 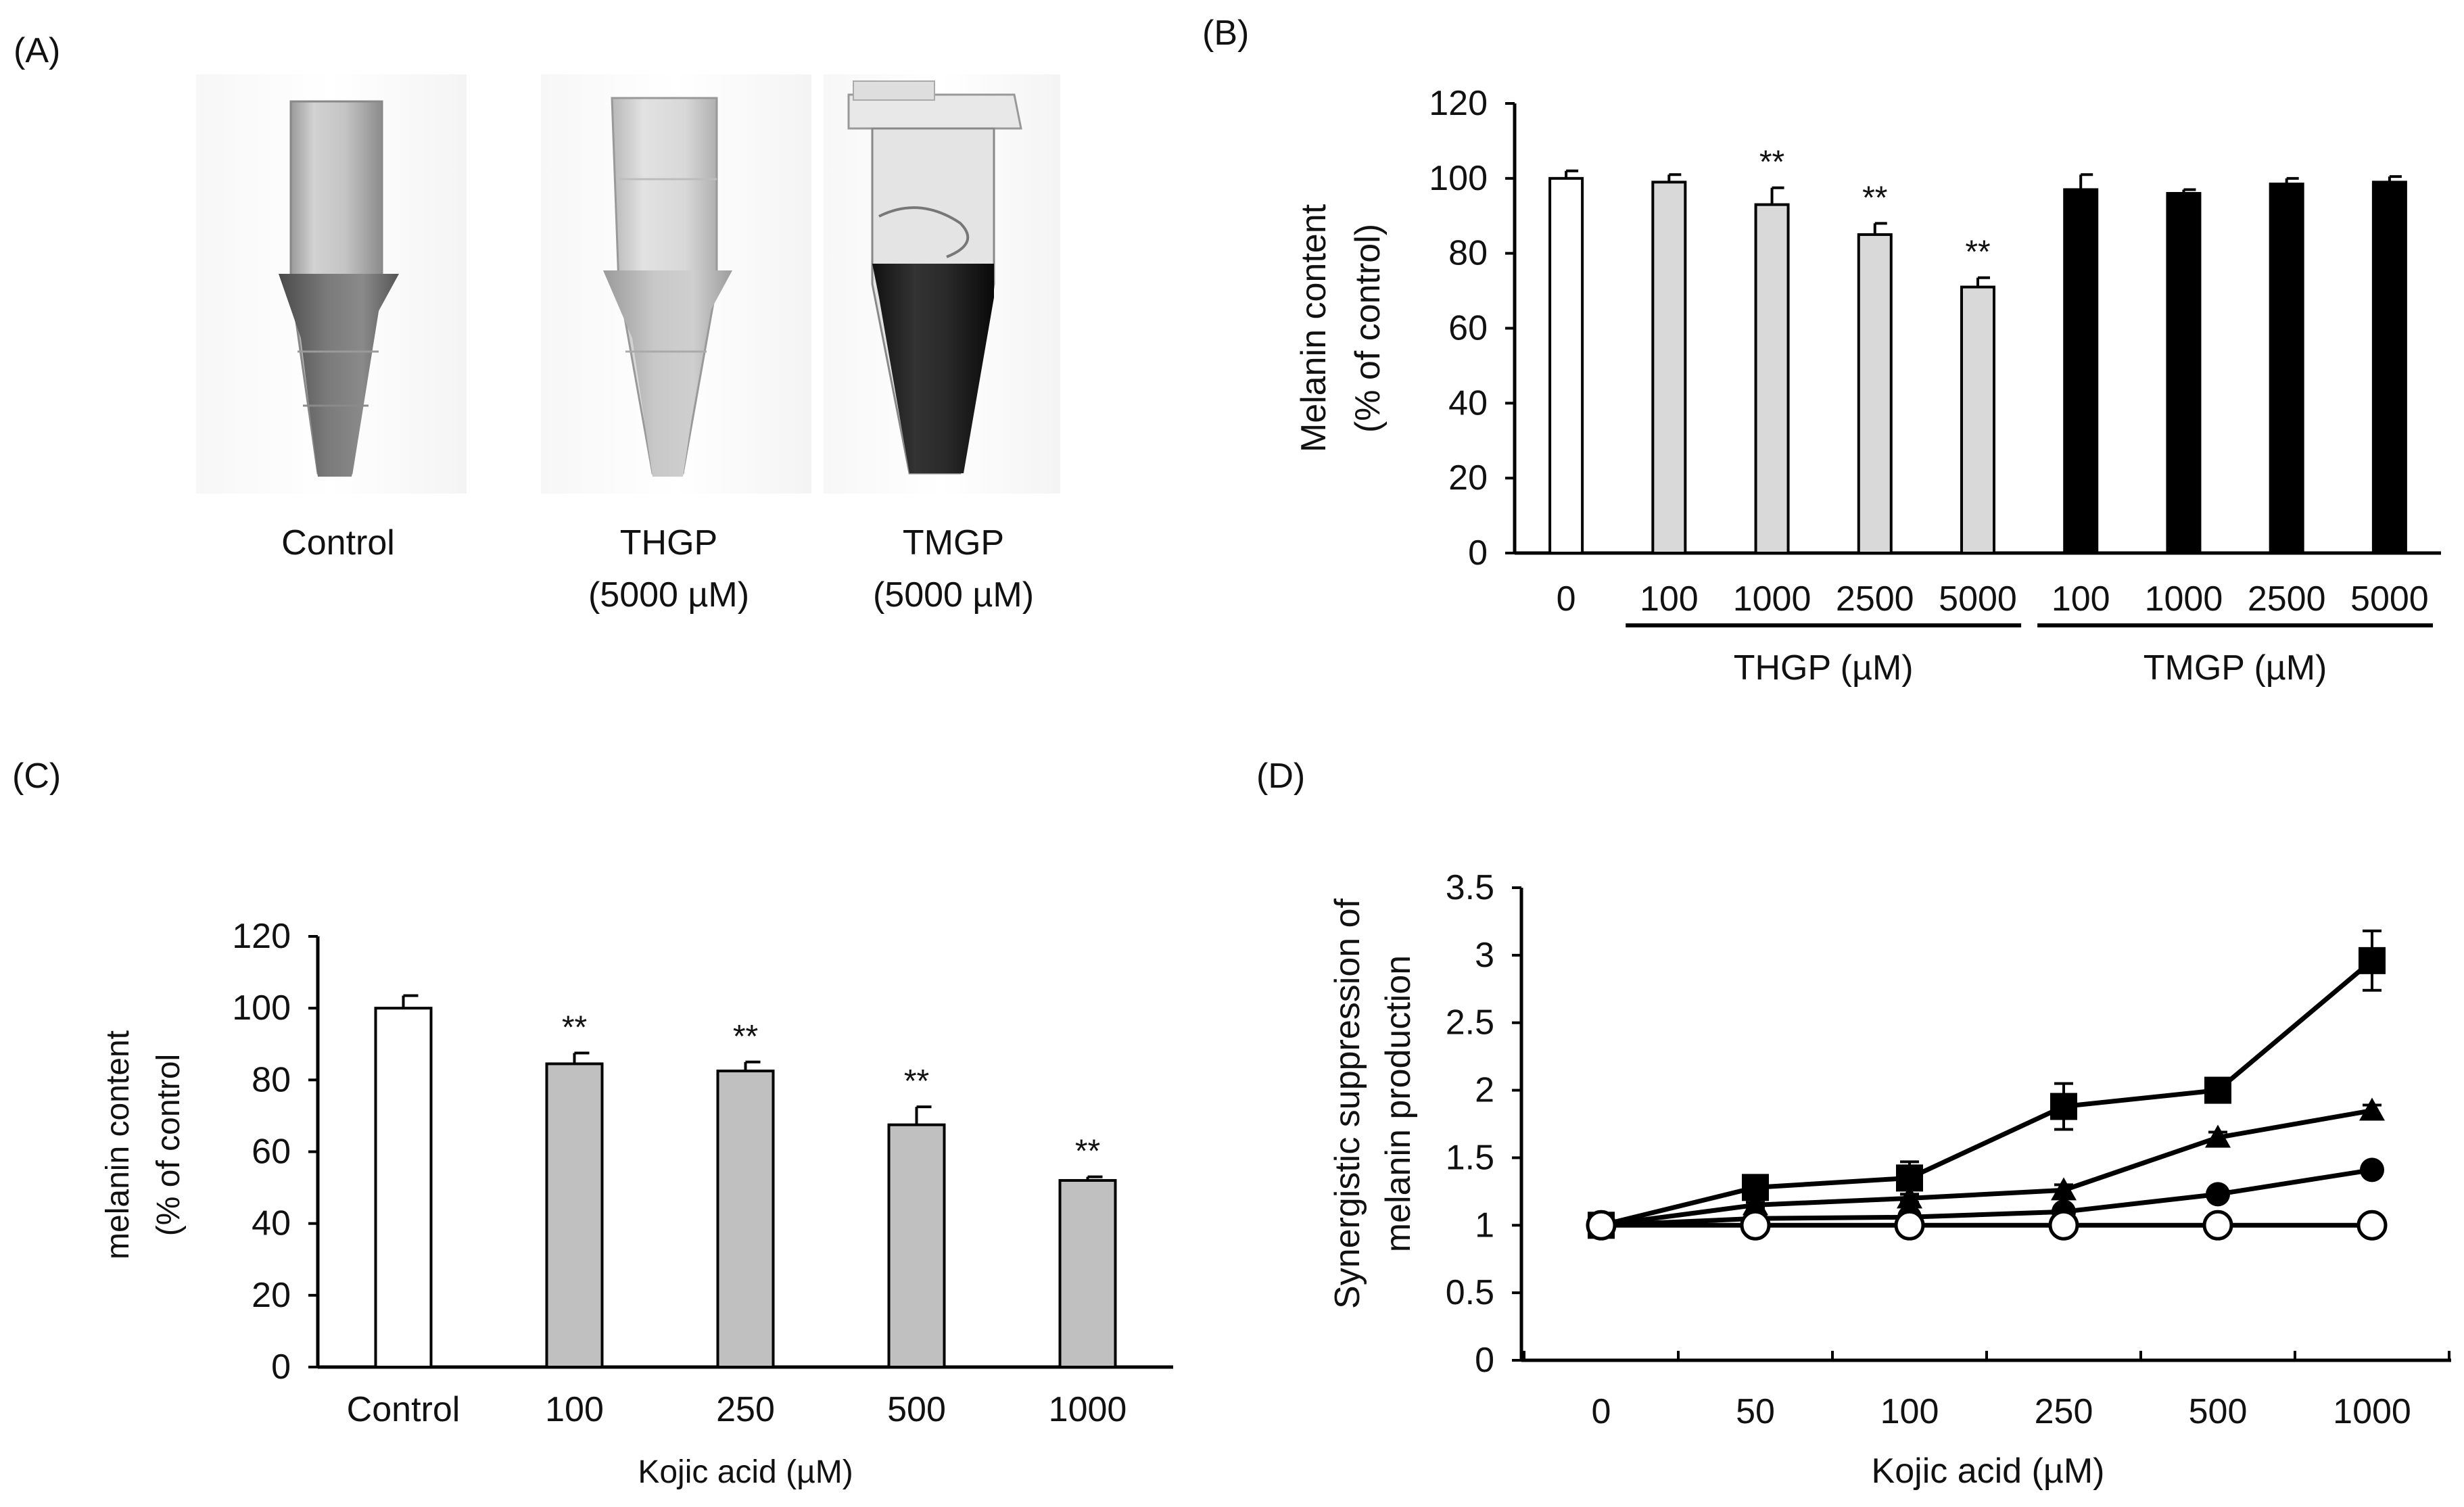 What do you see at coordinates (169, 1145) in the screenshot?
I see `y-axis-subtitle-c: (% of control` at bounding box center [169, 1145].